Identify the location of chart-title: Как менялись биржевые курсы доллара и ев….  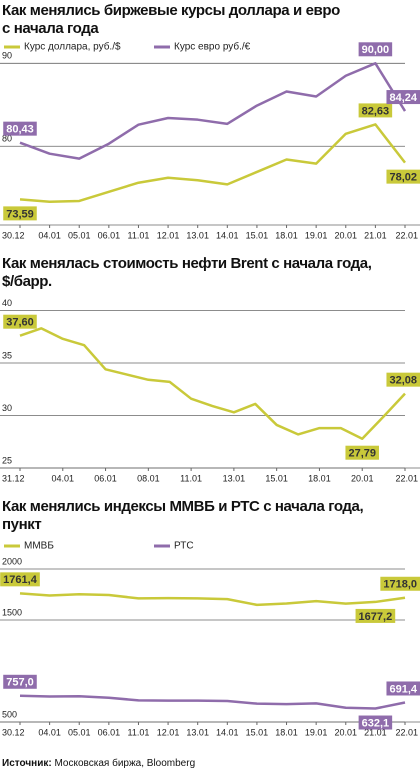
(171, 19).